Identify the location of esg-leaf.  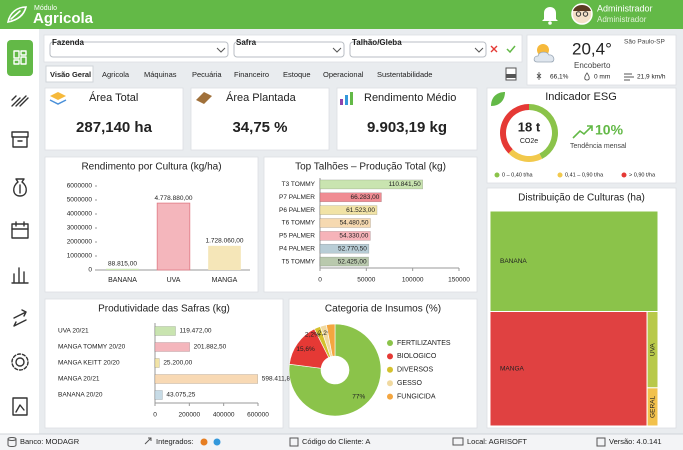
(498, 99).